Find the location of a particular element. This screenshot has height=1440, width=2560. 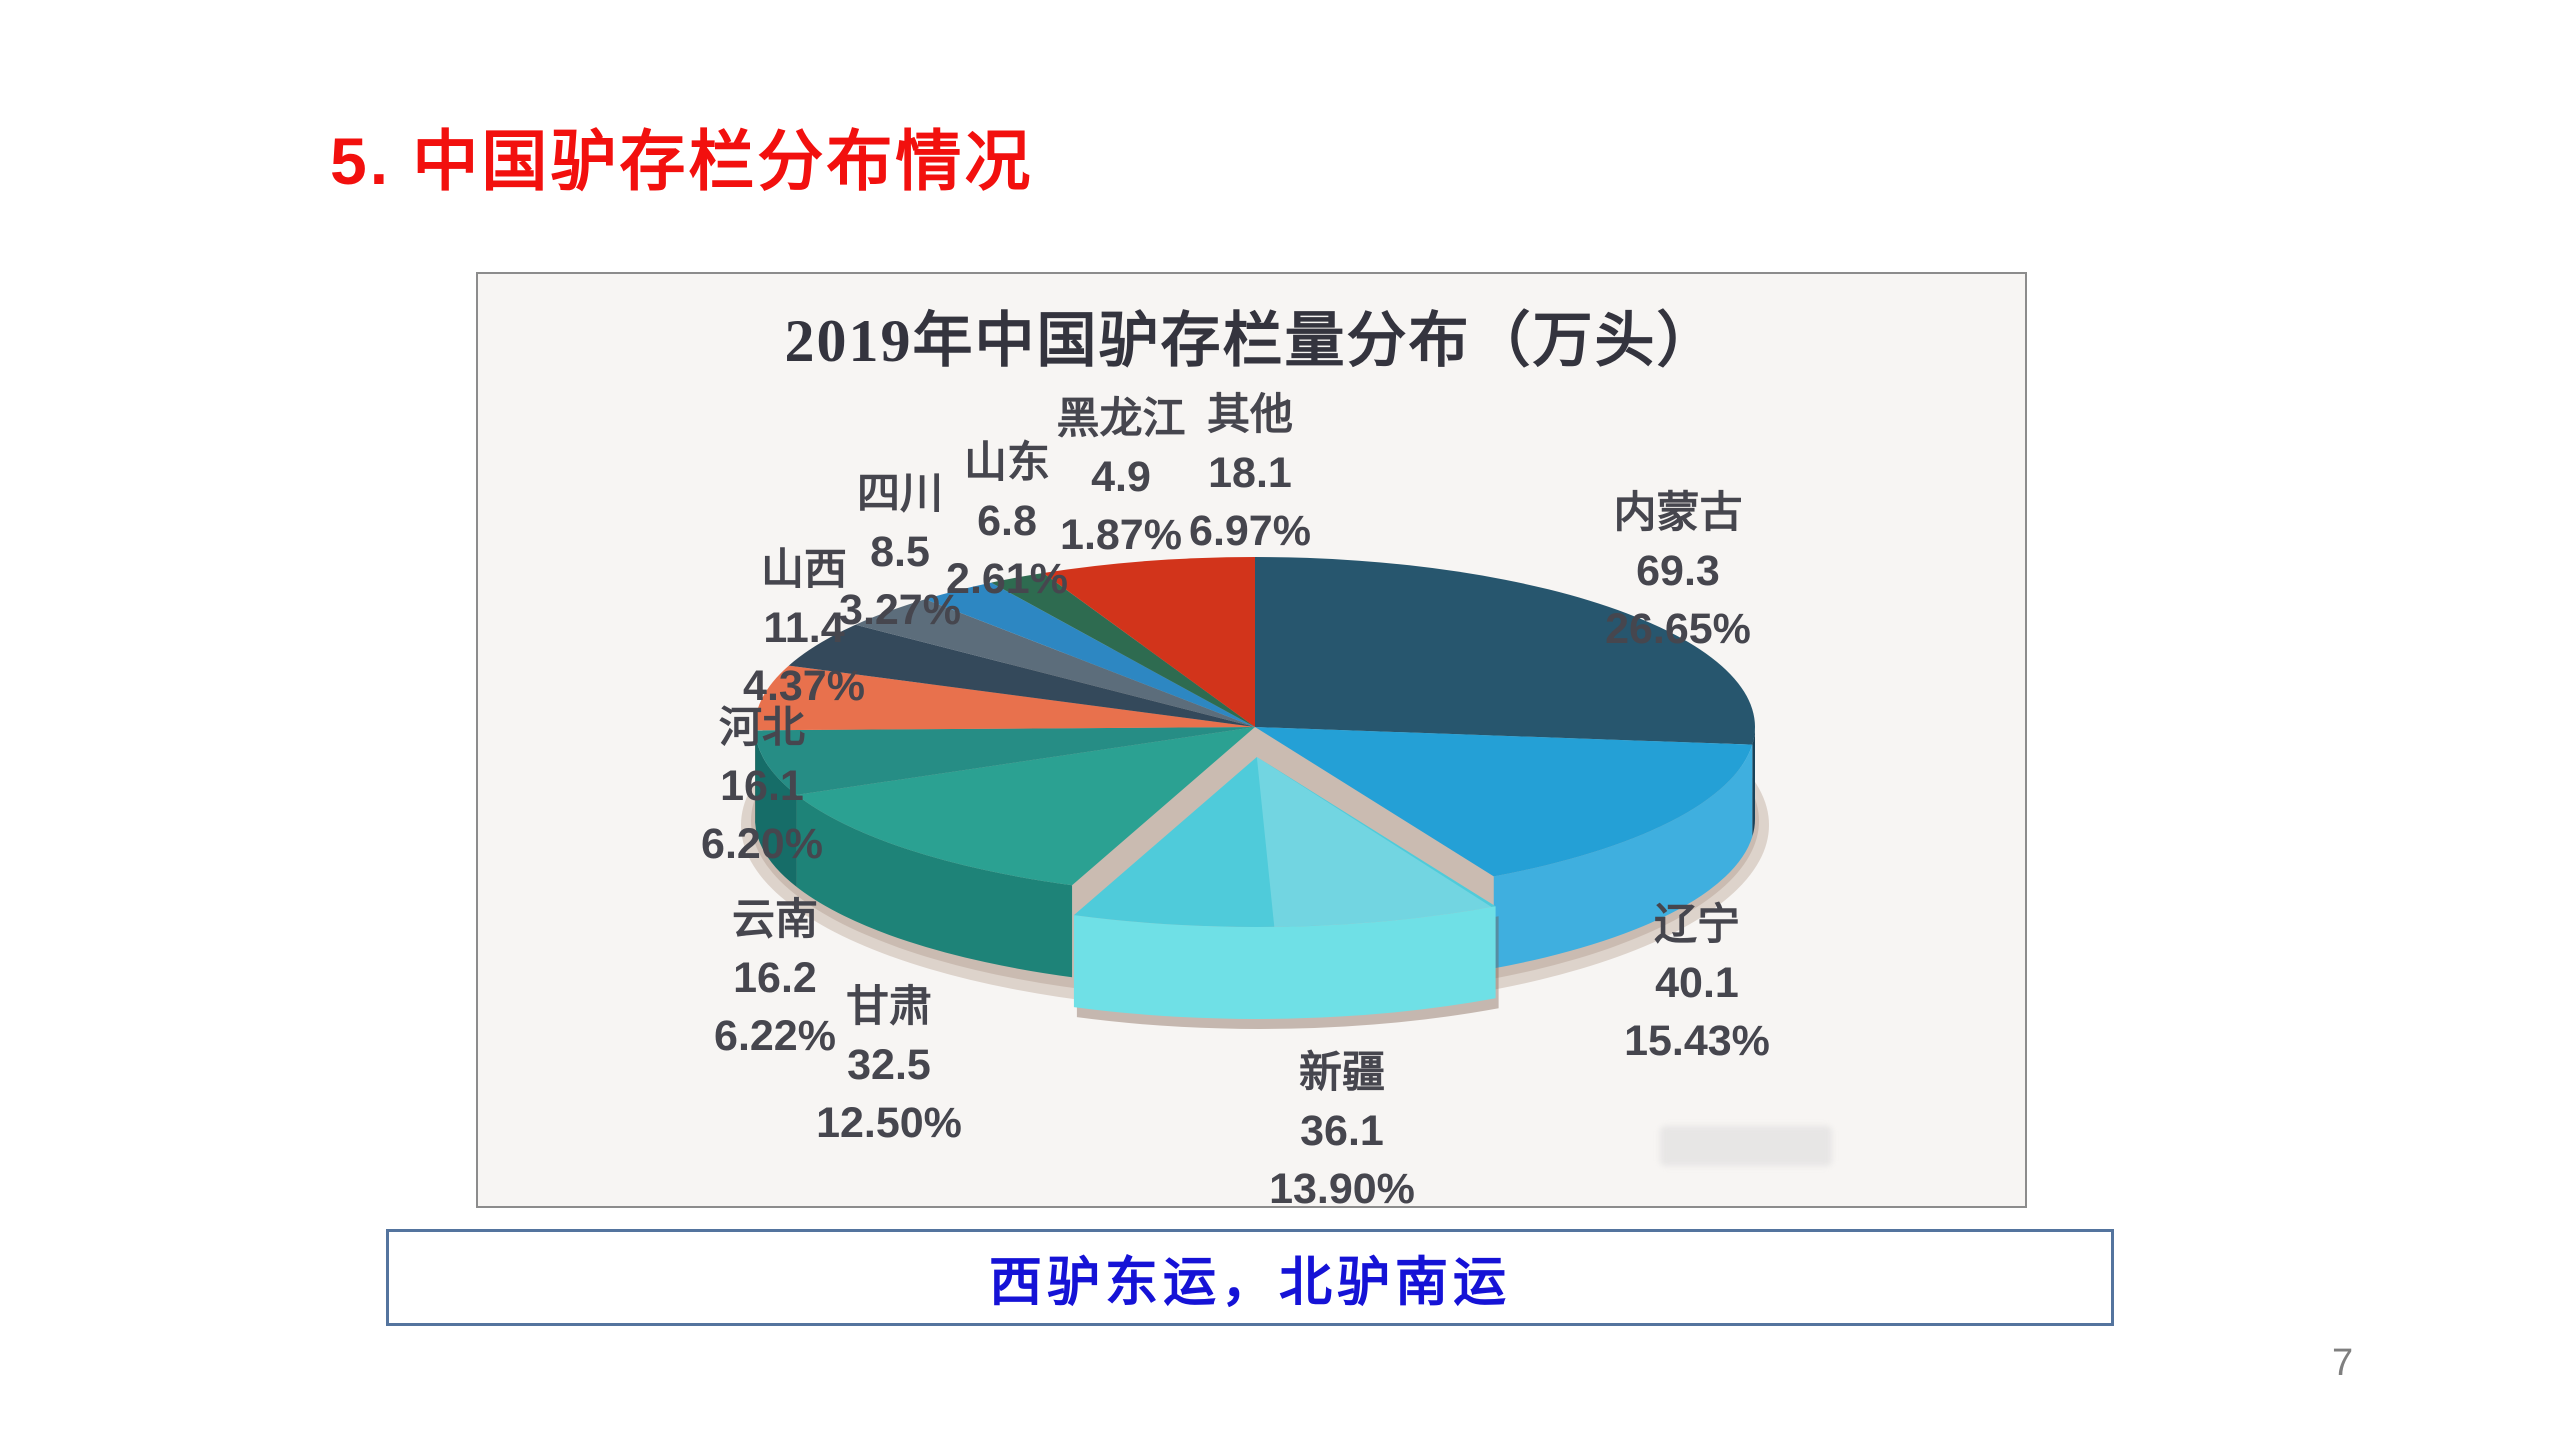

slide-title: 5. 中国驴存栏分布情况 is located at coordinates (682, 161).